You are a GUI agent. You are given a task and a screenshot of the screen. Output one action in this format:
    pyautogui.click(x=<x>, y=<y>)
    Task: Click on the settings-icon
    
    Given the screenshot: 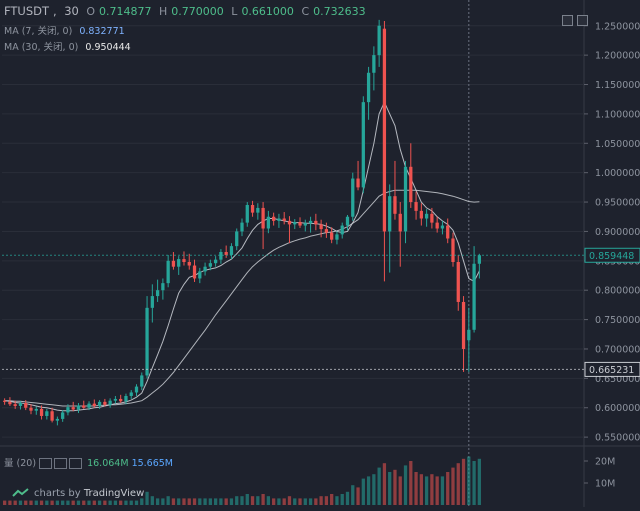 What is the action you would take?
    pyautogui.click(x=61, y=463)
    